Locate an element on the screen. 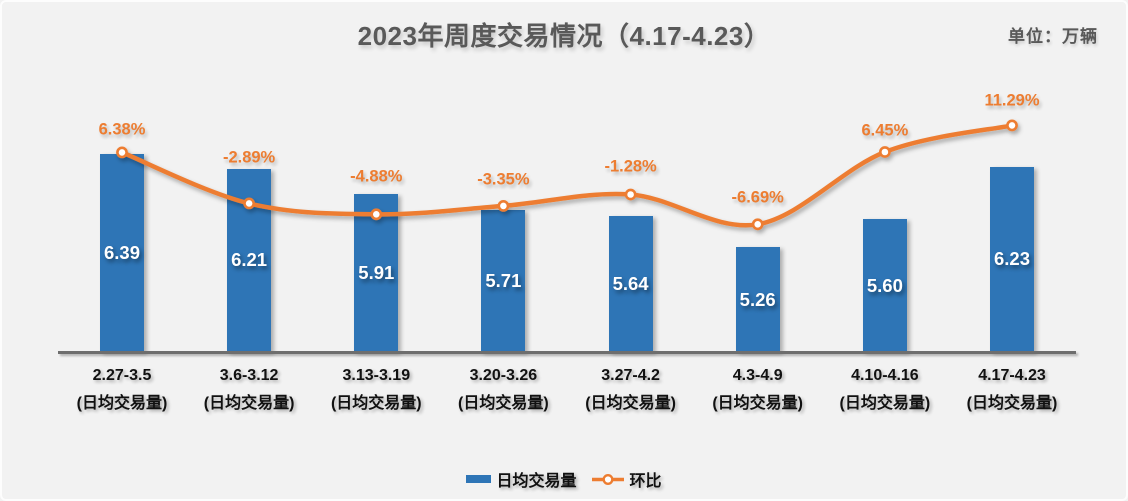 This screenshot has height=501, width=1128. x-label-range: 4.3-4.9 is located at coordinates (757, 375).